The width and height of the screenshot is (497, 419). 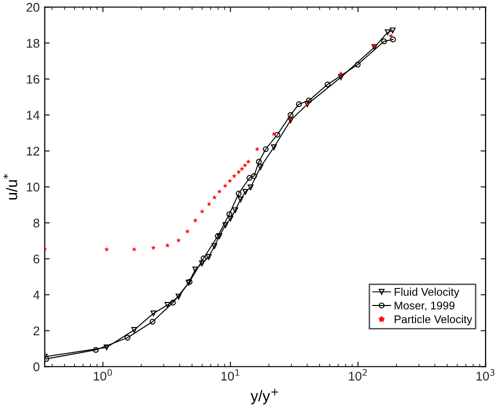 I want to click on y-tick-label: 18, so click(x=33, y=43).